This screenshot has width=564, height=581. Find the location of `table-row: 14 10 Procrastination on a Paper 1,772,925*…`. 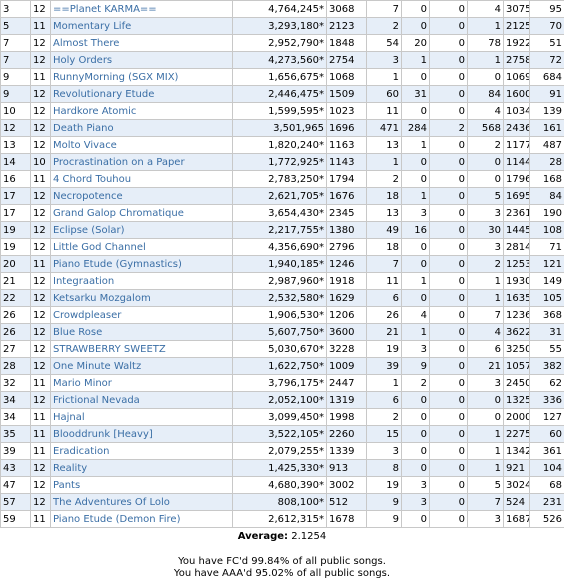

table-row: 14 10 Procrastination on a Paper 1,772,925*… is located at coordinates (282, 162).